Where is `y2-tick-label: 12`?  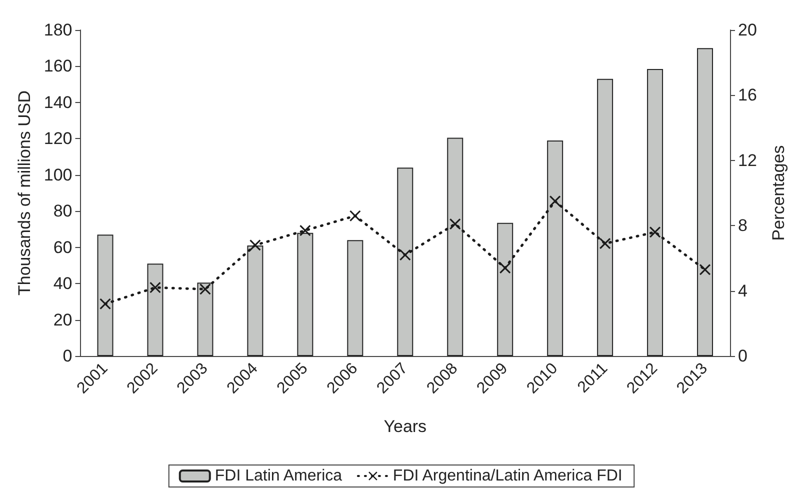
y2-tick-label: 12 is located at coordinates (747, 160).